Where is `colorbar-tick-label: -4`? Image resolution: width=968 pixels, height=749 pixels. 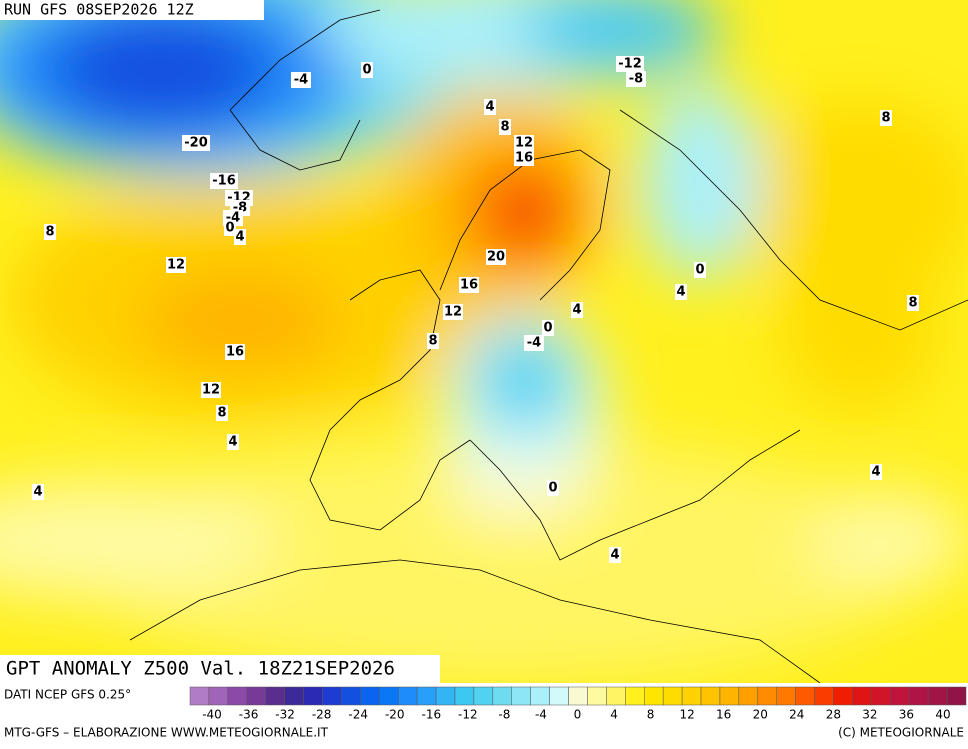
colorbar-tick-label: -4 is located at coordinates (541, 715).